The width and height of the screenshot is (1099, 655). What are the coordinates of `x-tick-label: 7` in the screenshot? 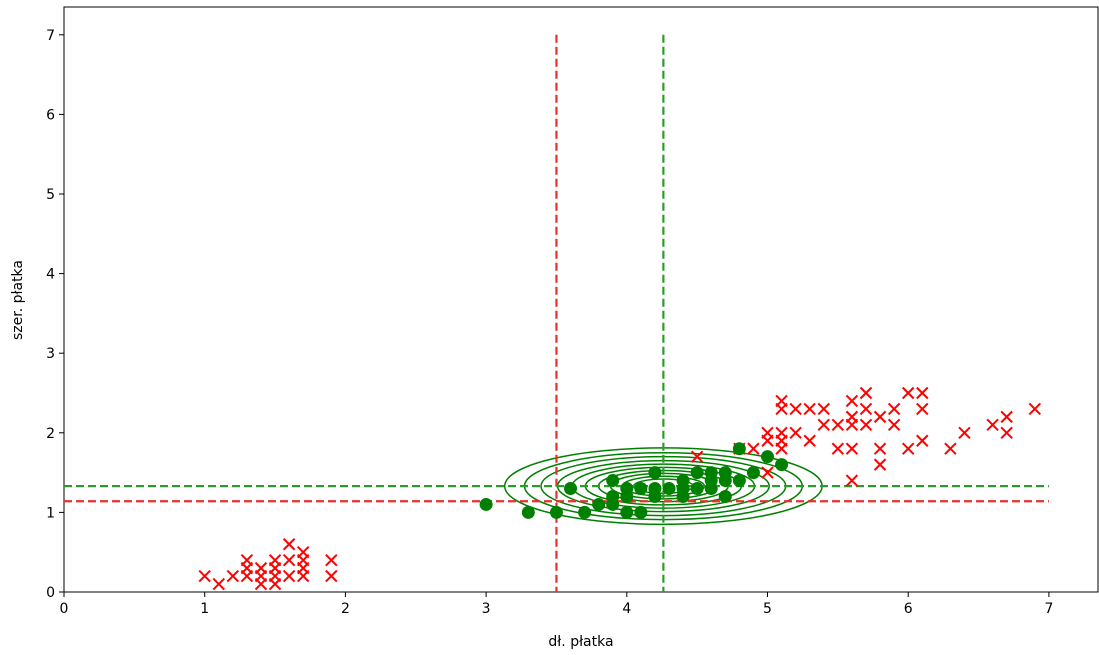 It's located at (1048, 609).